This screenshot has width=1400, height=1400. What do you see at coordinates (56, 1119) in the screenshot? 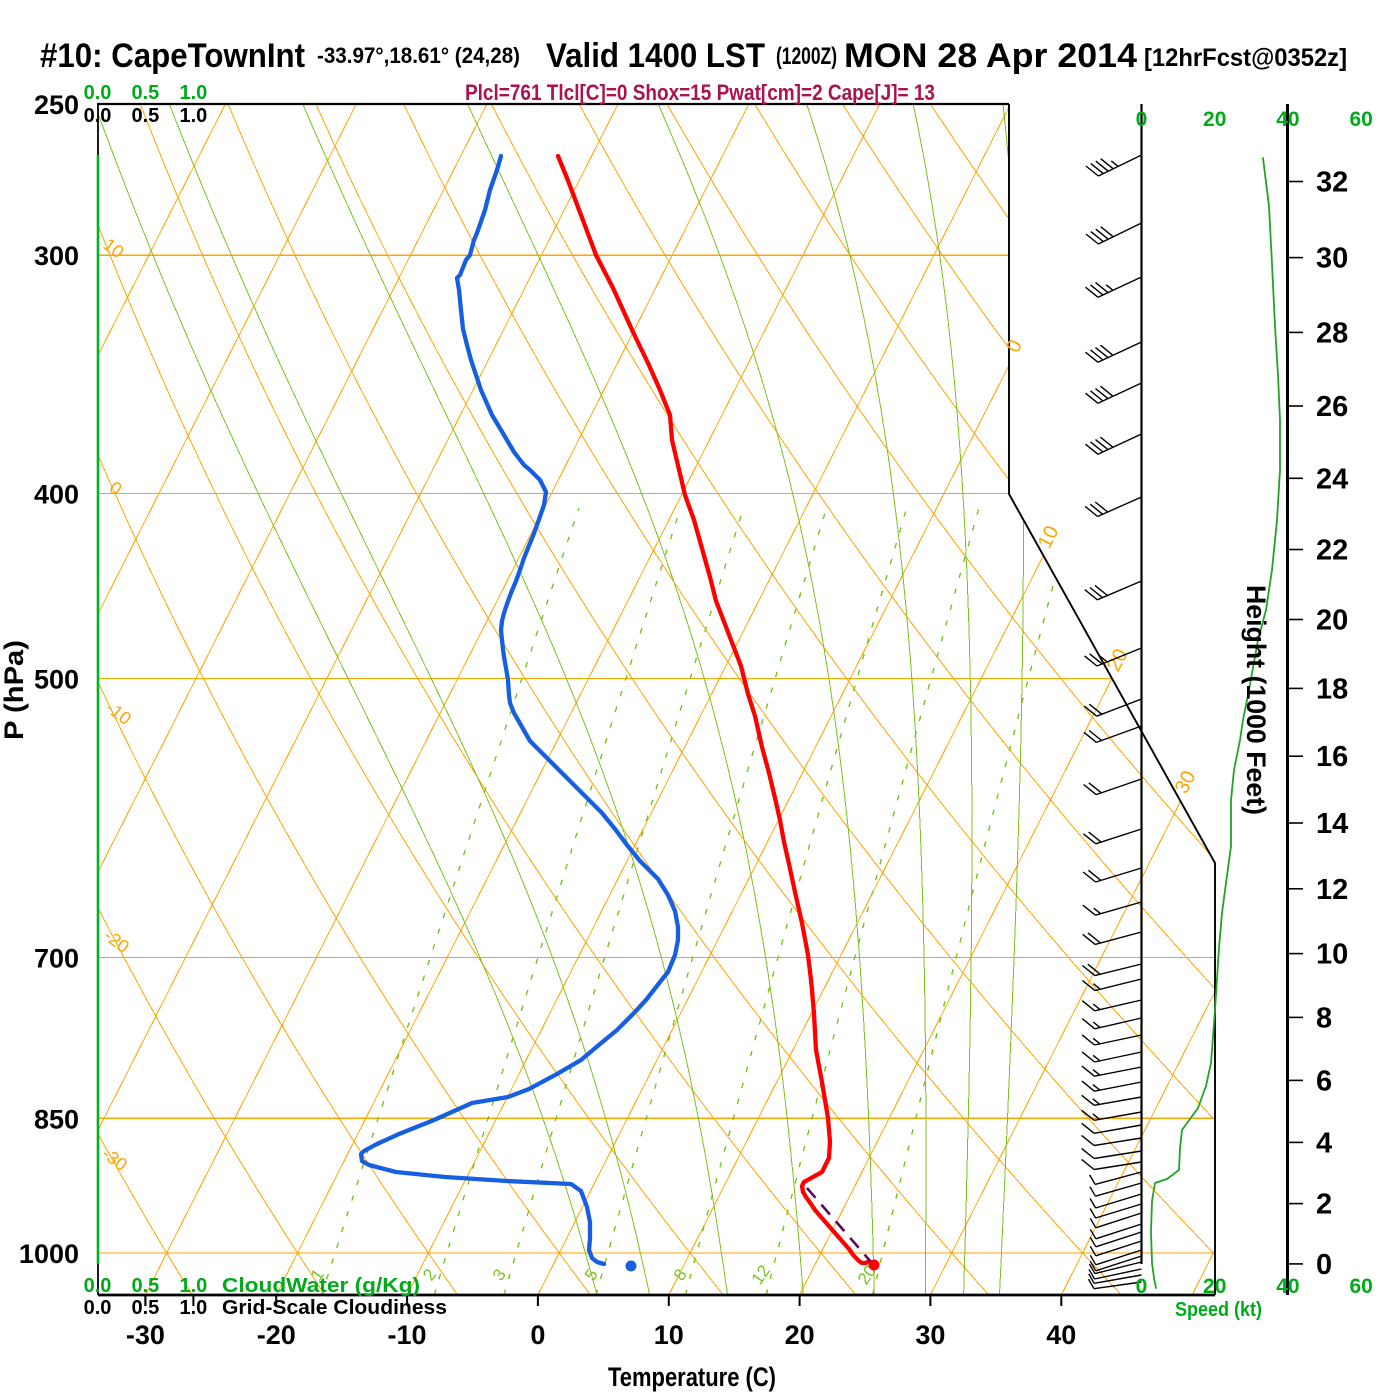
I see `svg-text: 850` at bounding box center [56, 1119].